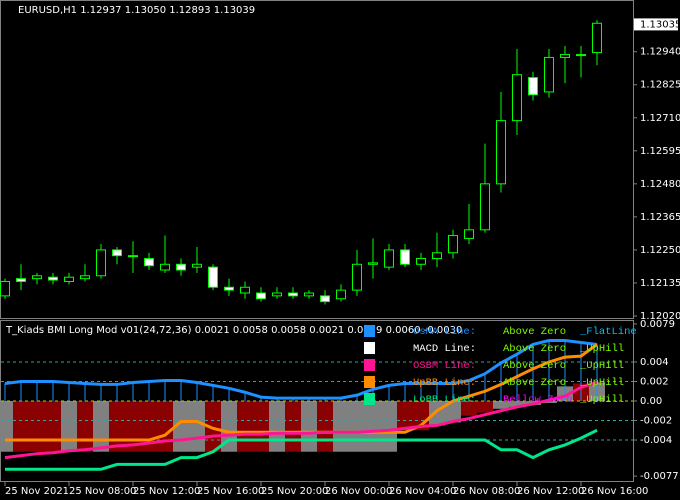  Describe the element at coordinates (608, 332) in the screenshot. I see `legend-trend: _FlatLine` at that location.